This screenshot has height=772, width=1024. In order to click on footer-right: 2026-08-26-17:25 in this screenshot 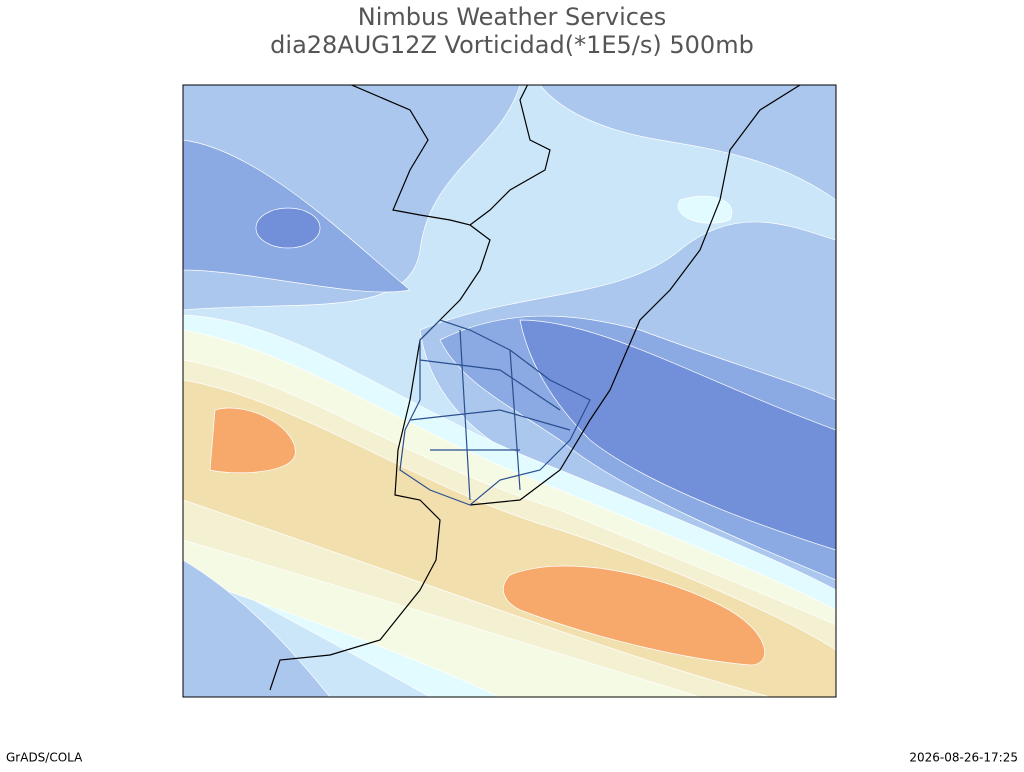, I will do `click(963, 758)`.